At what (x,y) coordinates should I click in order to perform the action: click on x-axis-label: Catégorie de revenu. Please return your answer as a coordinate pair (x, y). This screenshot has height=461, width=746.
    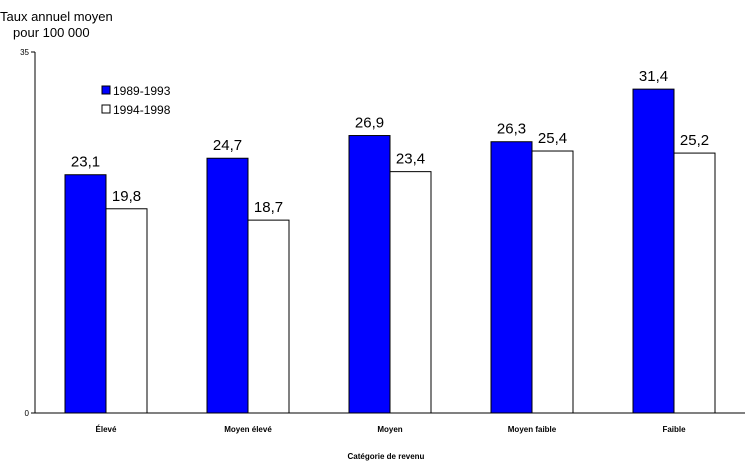
    Looking at the image, I should click on (386, 456).